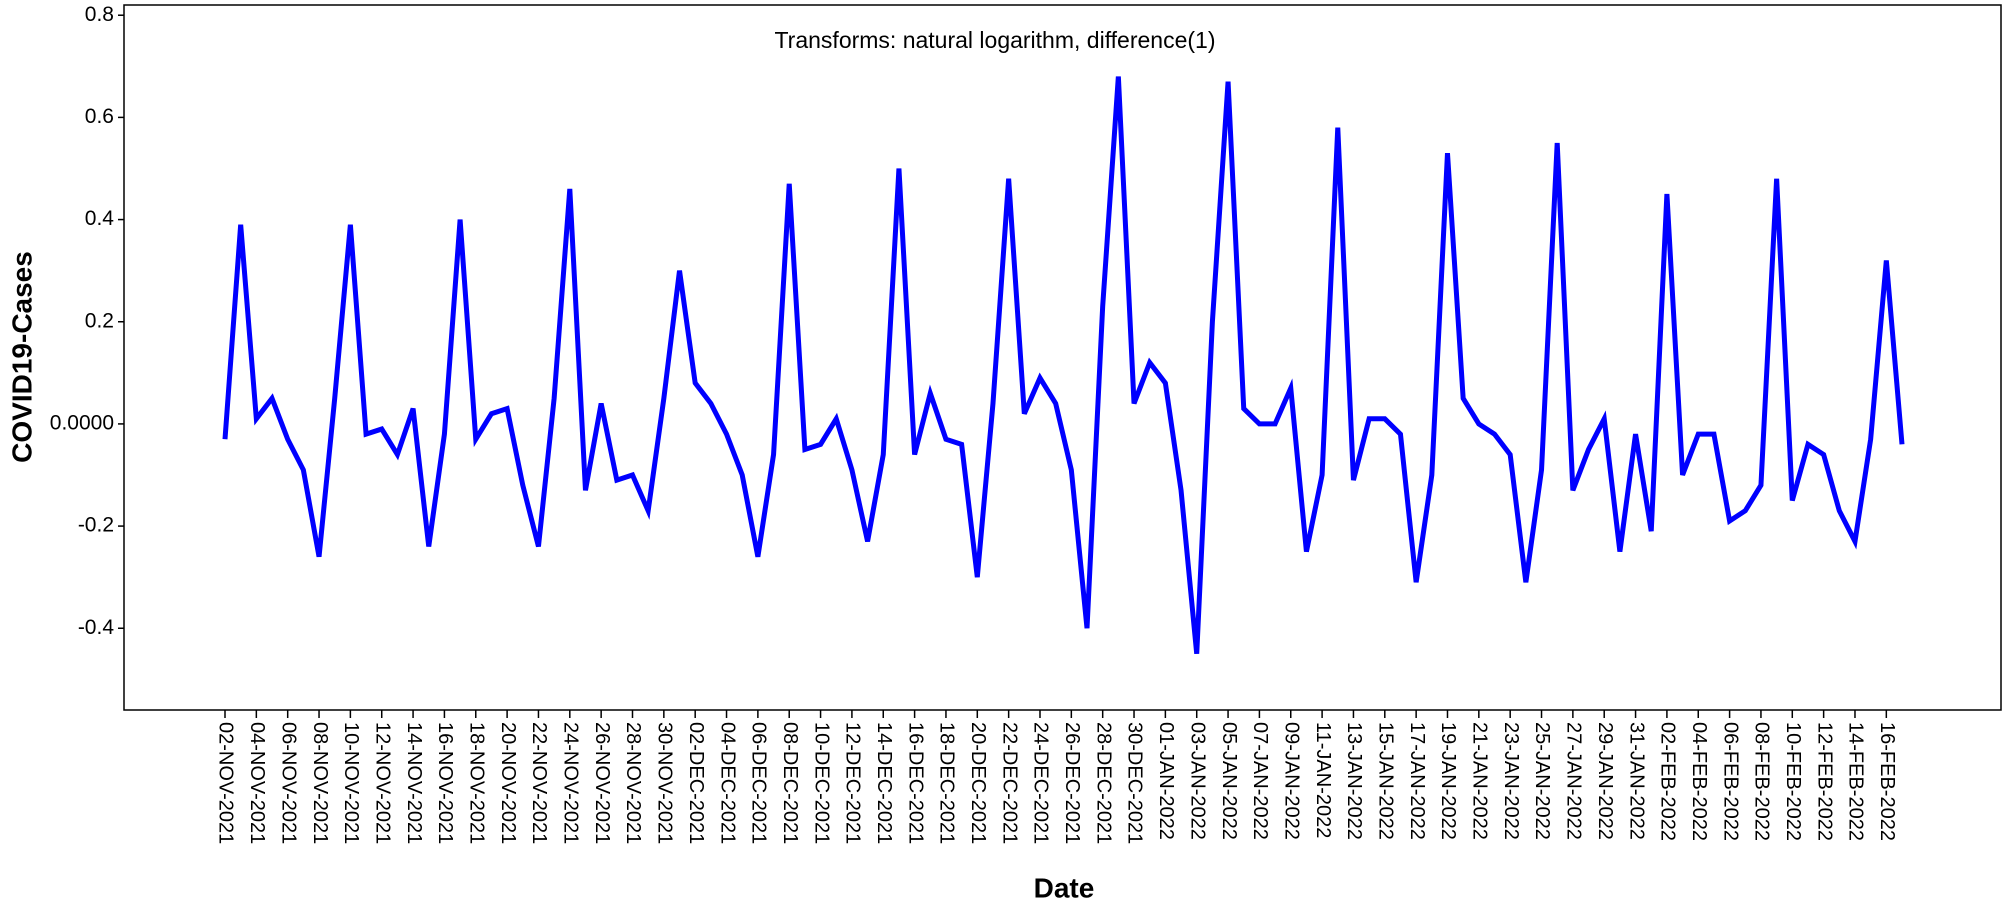 The height and width of the screenshot is (913, 2007). I want to click on x-tick-label: 02-NOV-2021, so click(226, 783).